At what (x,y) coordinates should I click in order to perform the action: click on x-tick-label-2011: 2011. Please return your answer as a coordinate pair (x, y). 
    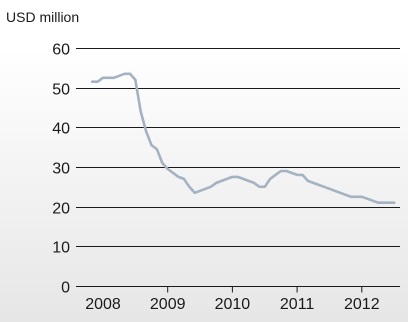
    Looking at the image, I should click on (297, 304).